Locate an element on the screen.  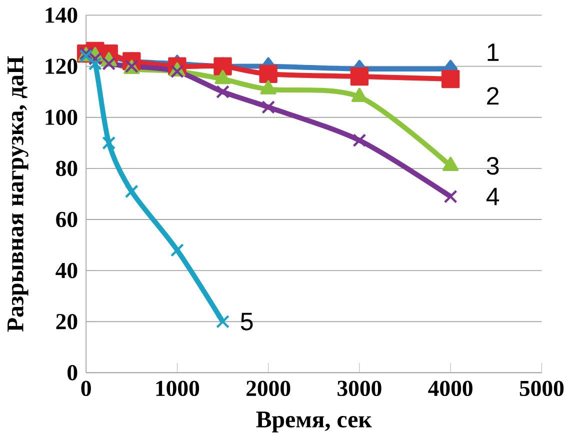
y-tick-label: 60 is located at coordinates (67, 220).